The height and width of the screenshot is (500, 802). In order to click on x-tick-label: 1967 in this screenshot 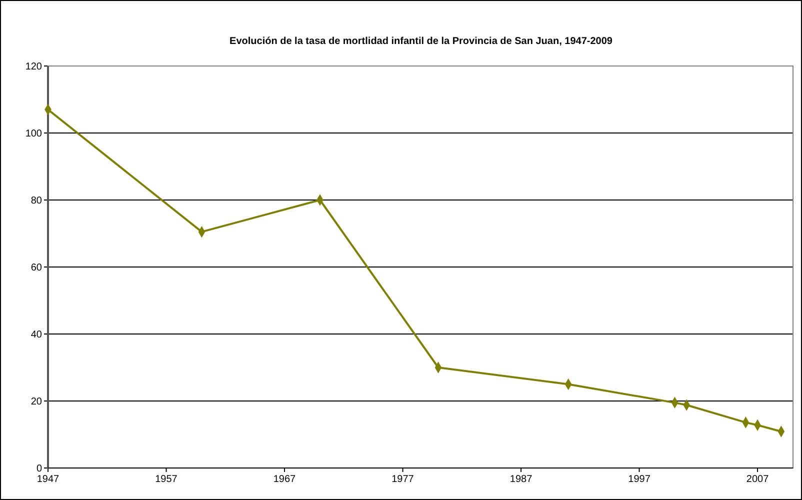, I will do `click(284, 479)`.